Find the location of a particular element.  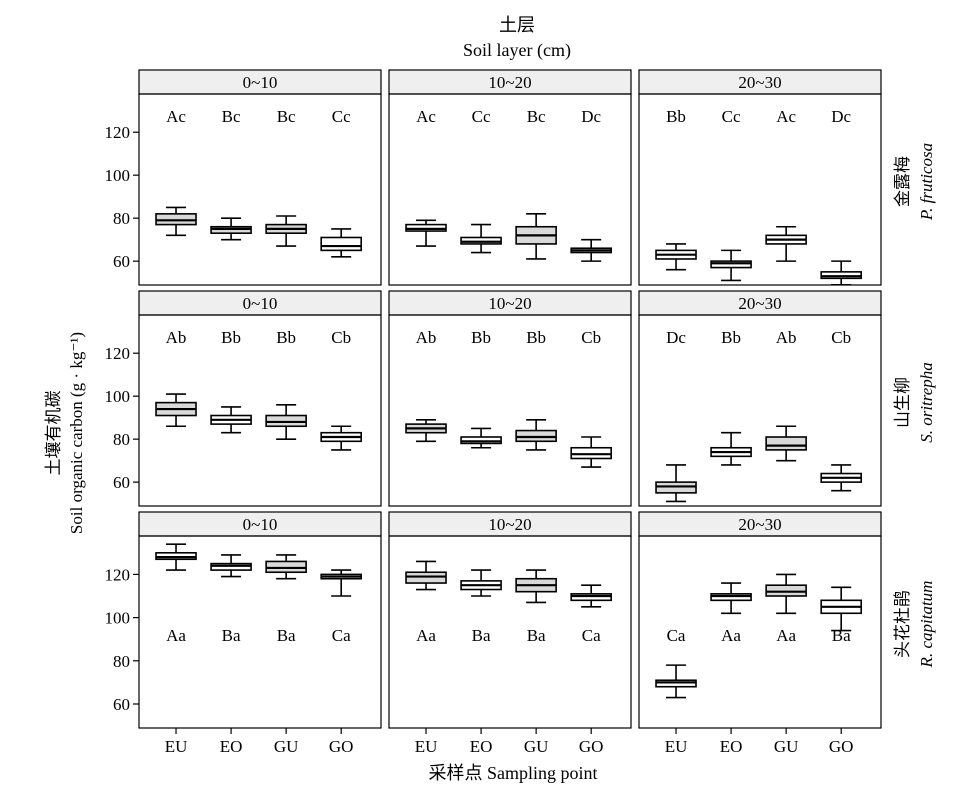

box-EO: Ba is located at coordinates (481, 607).